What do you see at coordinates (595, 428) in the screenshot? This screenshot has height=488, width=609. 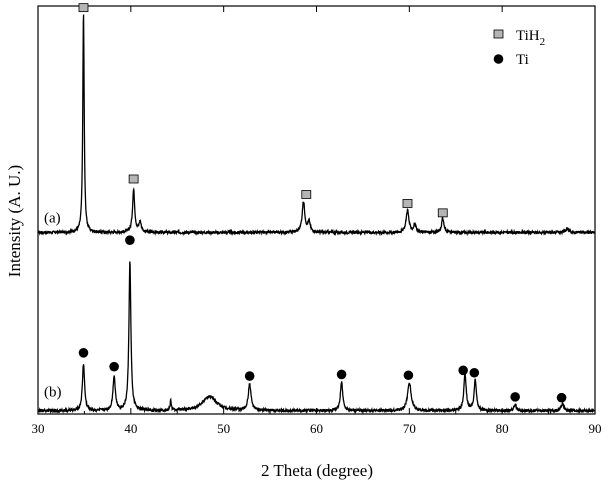 I see `x-tick-label: 90` at bounding box center [595, 428].